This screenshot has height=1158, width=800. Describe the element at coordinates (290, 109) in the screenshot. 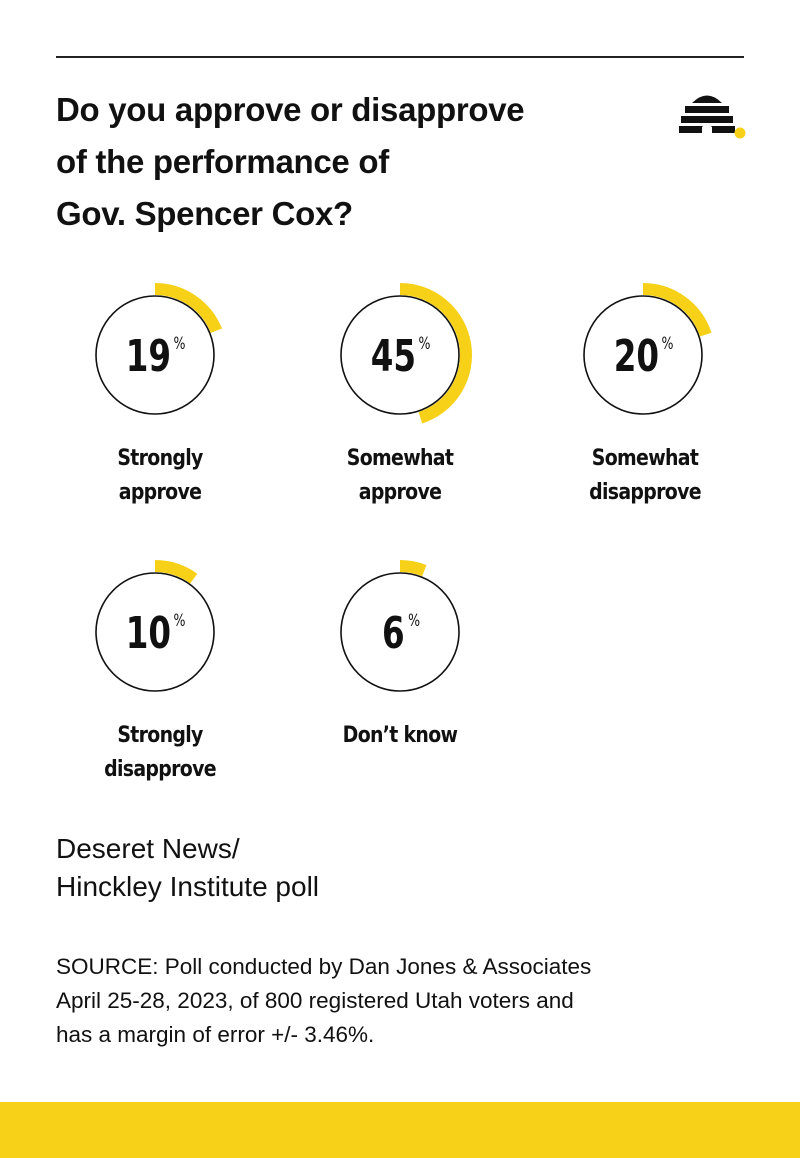

I see `title-line-1: Do you approve or disapprove` at that location.